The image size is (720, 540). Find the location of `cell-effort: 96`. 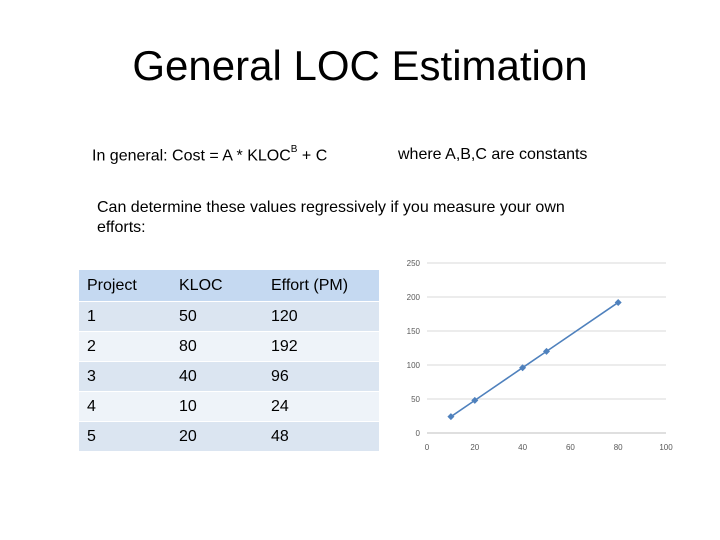

cell-effort: 96 is located at coordinates (321, 376).